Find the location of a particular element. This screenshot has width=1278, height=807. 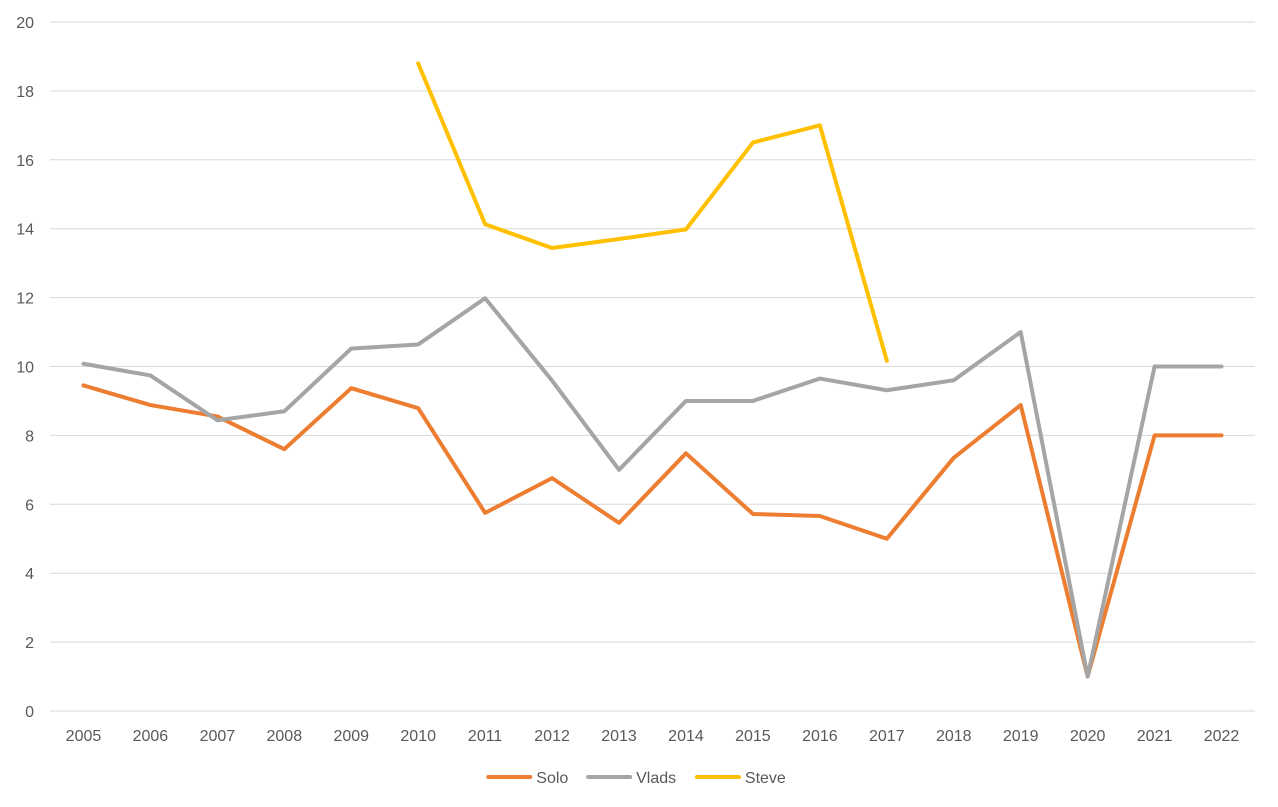

x-tick-label: 2015 is located at coordinates (753, 736).